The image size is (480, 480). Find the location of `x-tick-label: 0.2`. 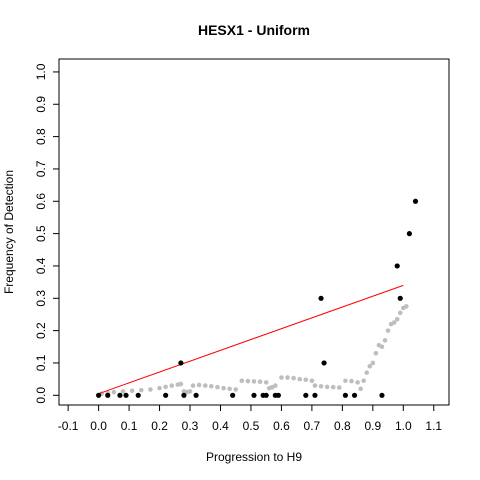

x-tick-label: 0.2 is located at coordinates (159, 426).